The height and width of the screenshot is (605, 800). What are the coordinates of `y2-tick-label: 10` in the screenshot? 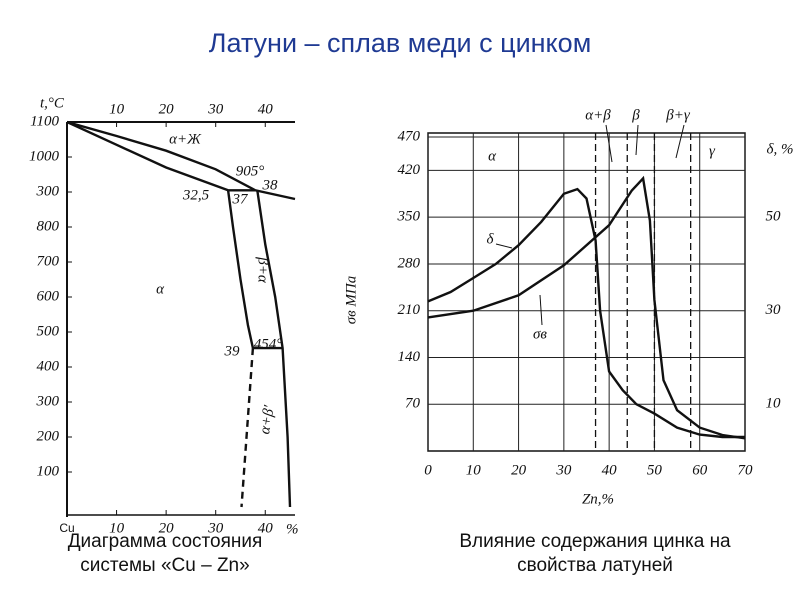 It's located at (774, 404).